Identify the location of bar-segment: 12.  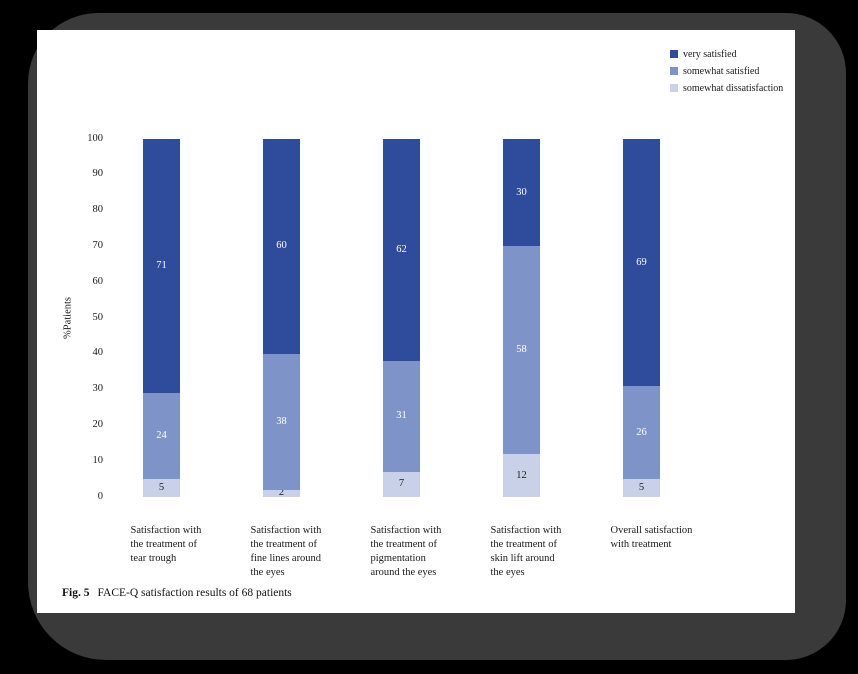
(521, 475).